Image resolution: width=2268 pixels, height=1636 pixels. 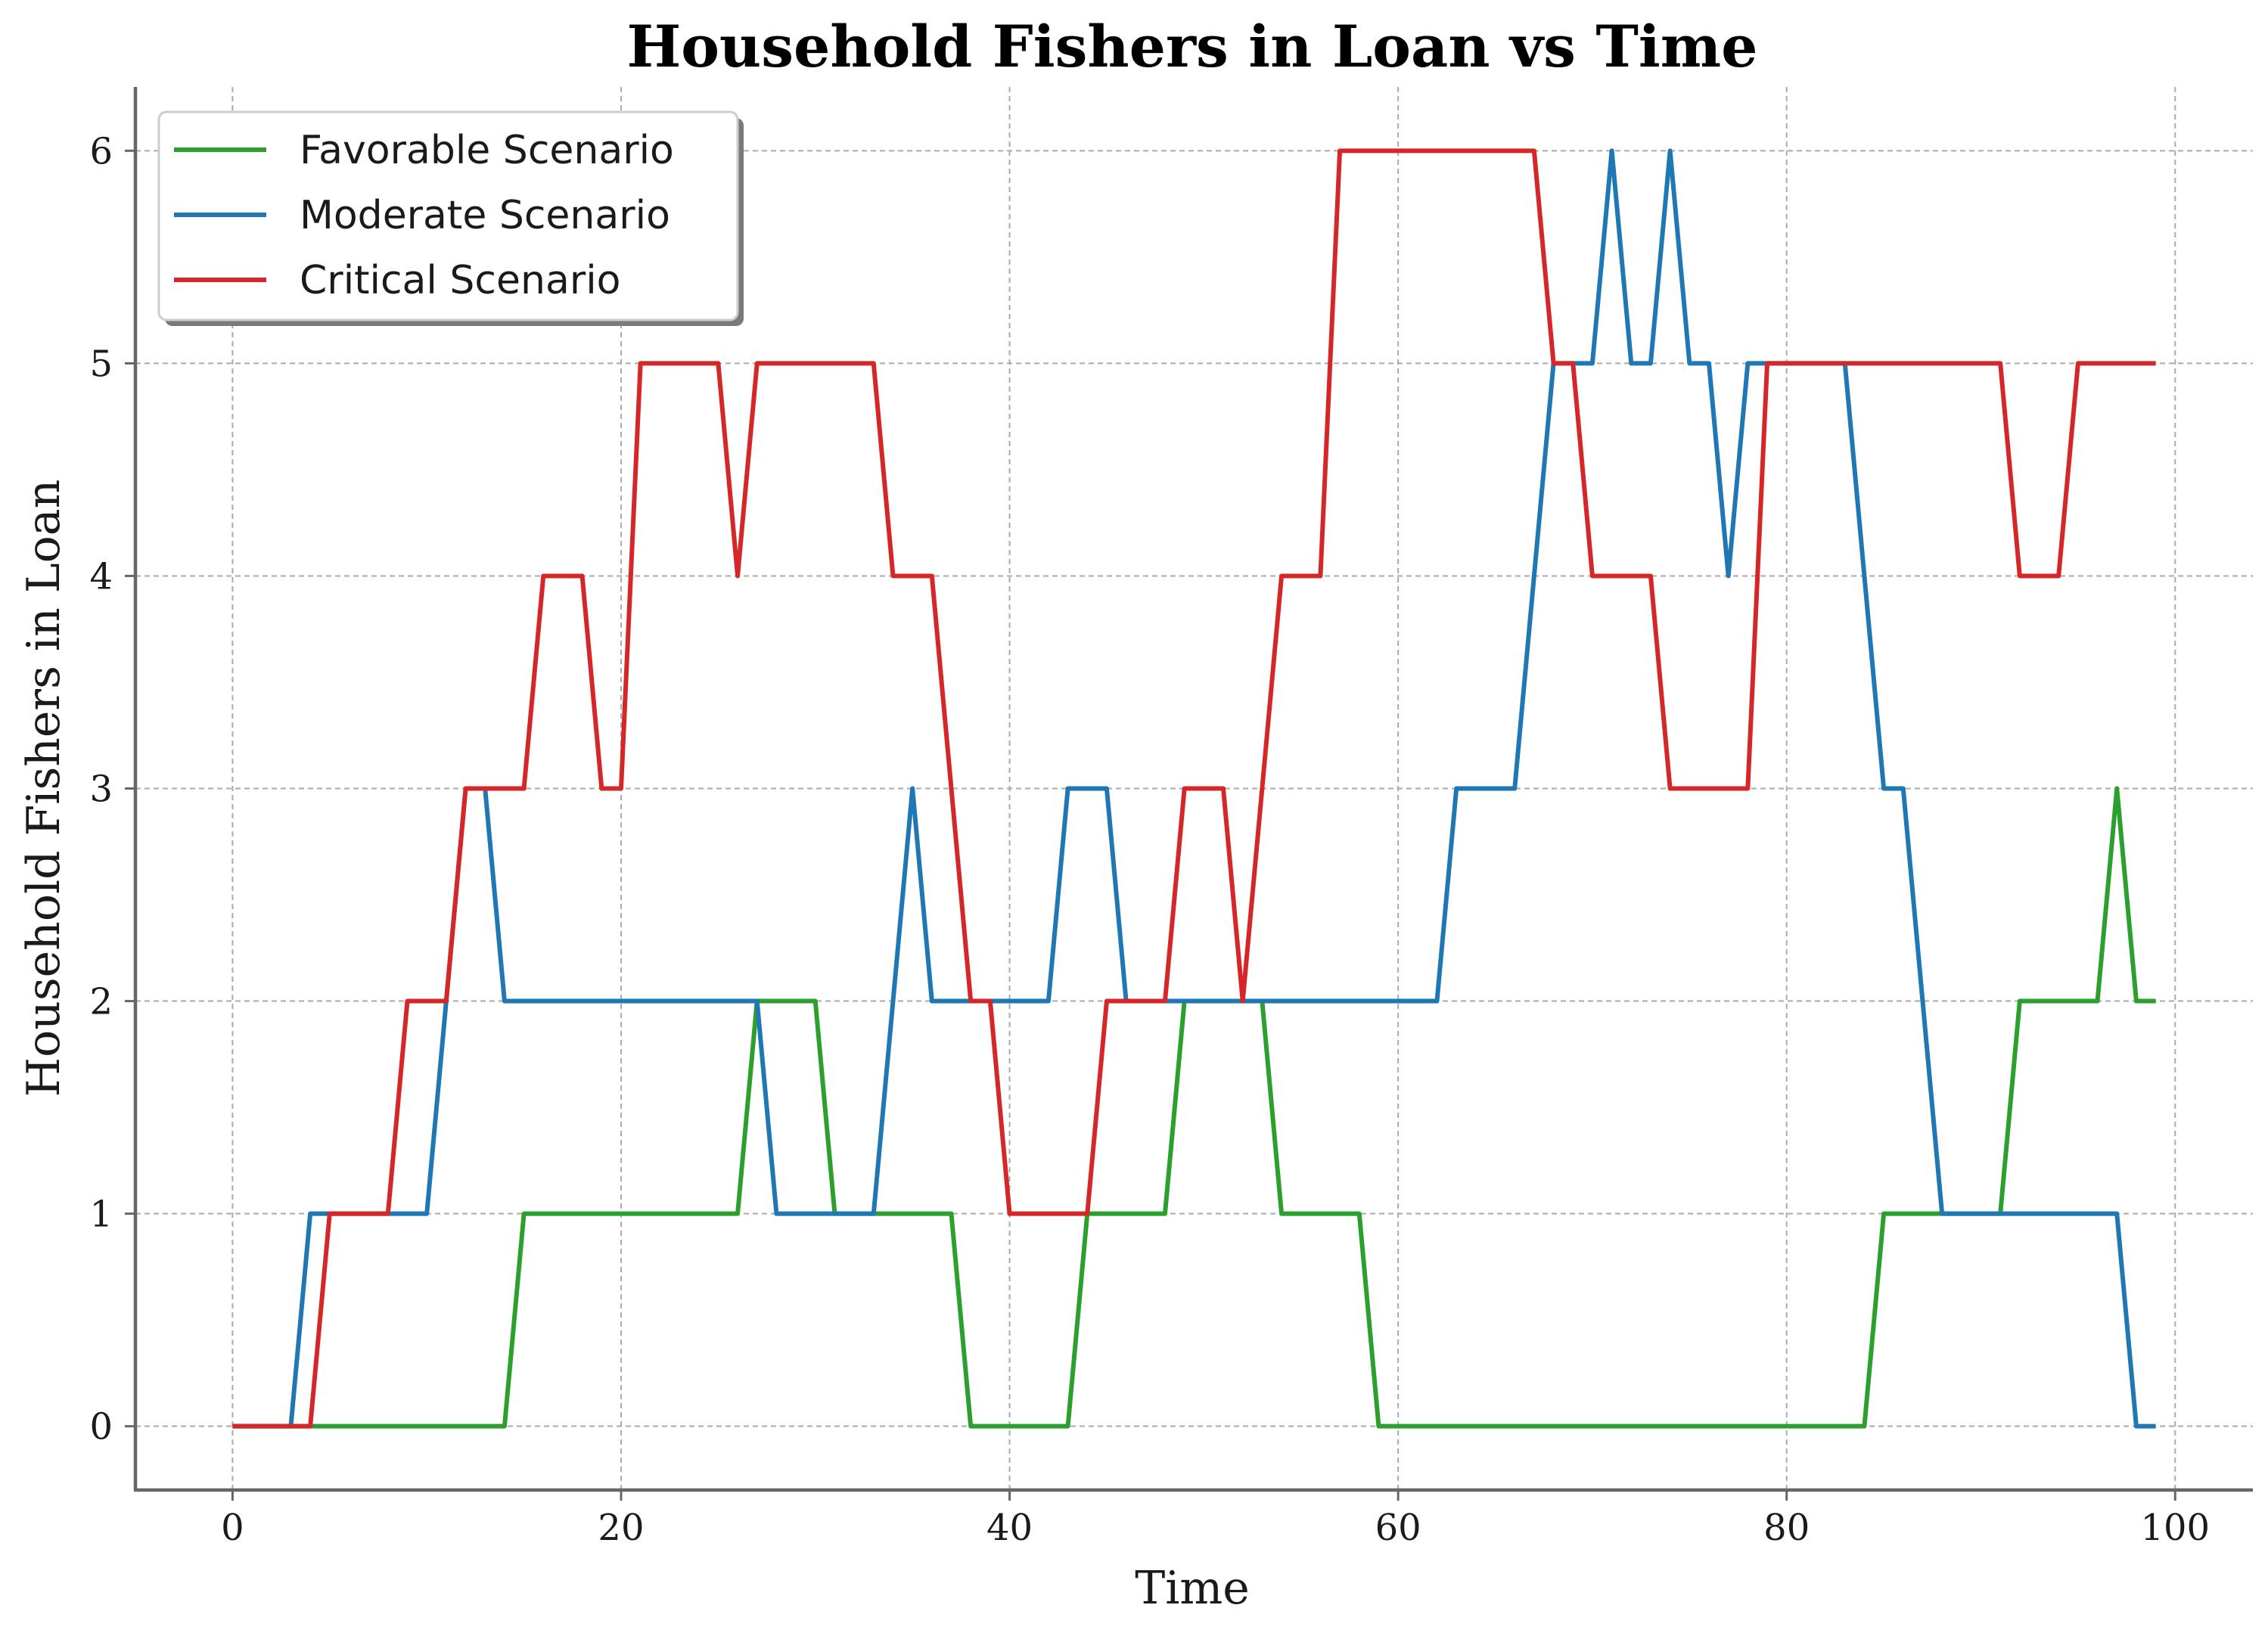 I want to click on x-tick-label: 80, so click(x=1787, y=1528).